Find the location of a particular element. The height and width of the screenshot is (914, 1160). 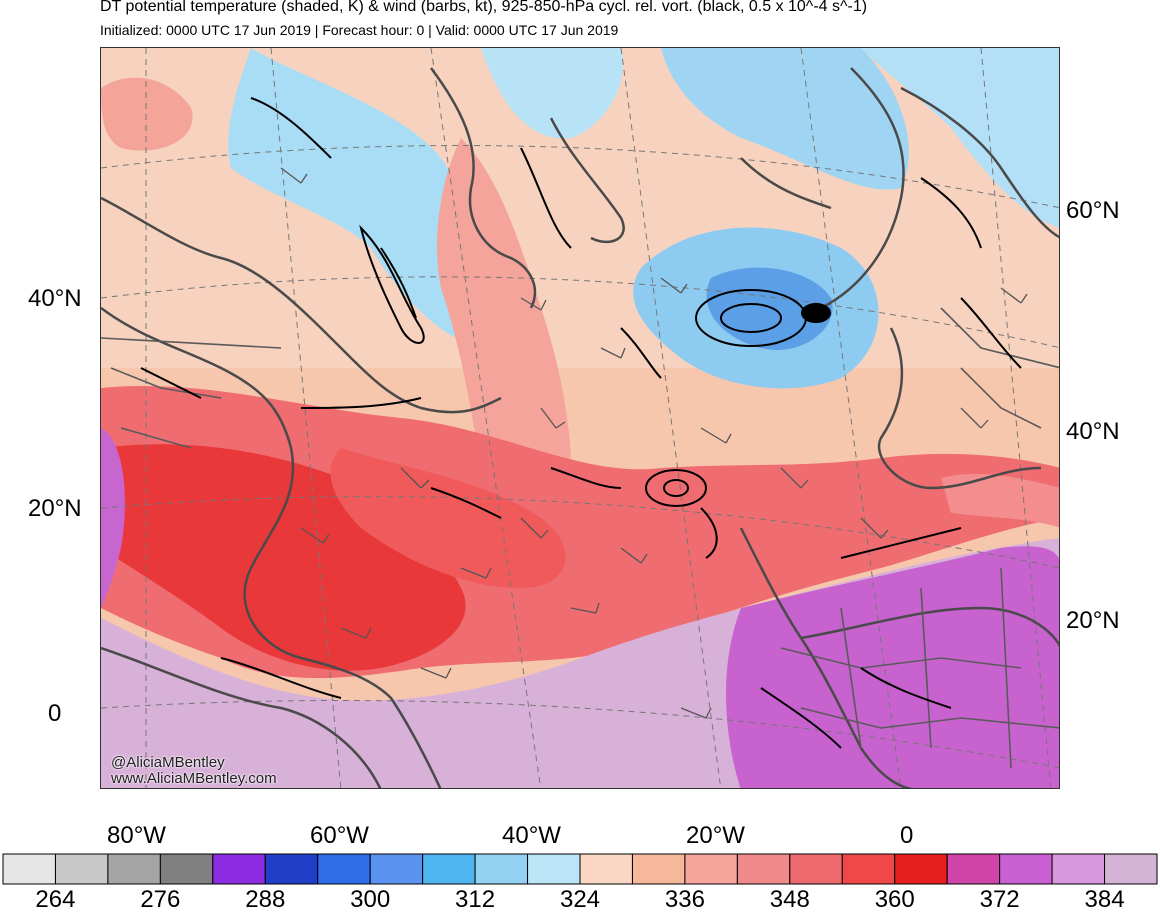

lon-label-20w: 20°W is located at coordinates (715, 835).